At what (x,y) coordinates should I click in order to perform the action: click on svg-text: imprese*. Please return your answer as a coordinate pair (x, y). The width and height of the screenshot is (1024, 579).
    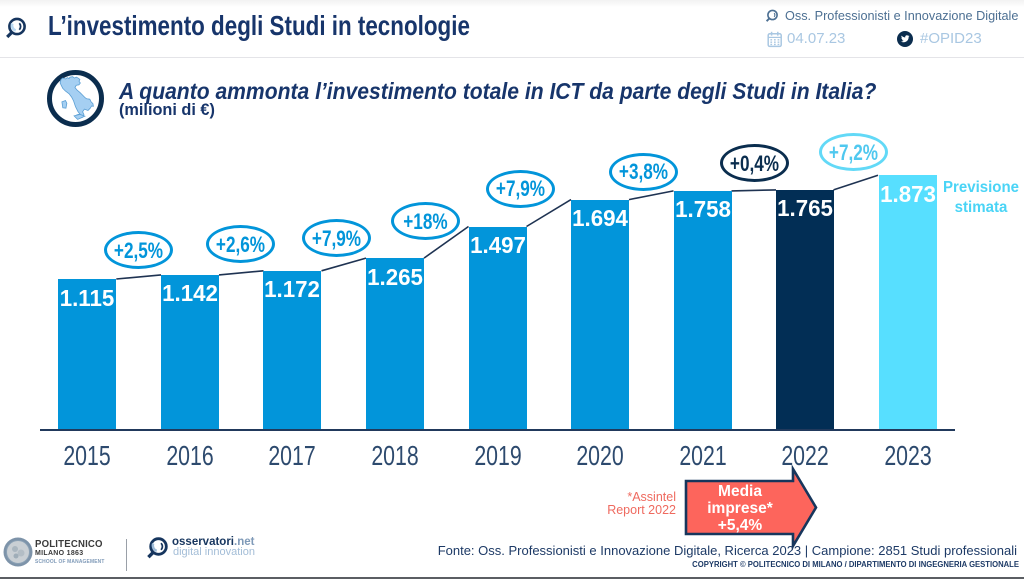
    Looking at the image, I should click on (740, 508).